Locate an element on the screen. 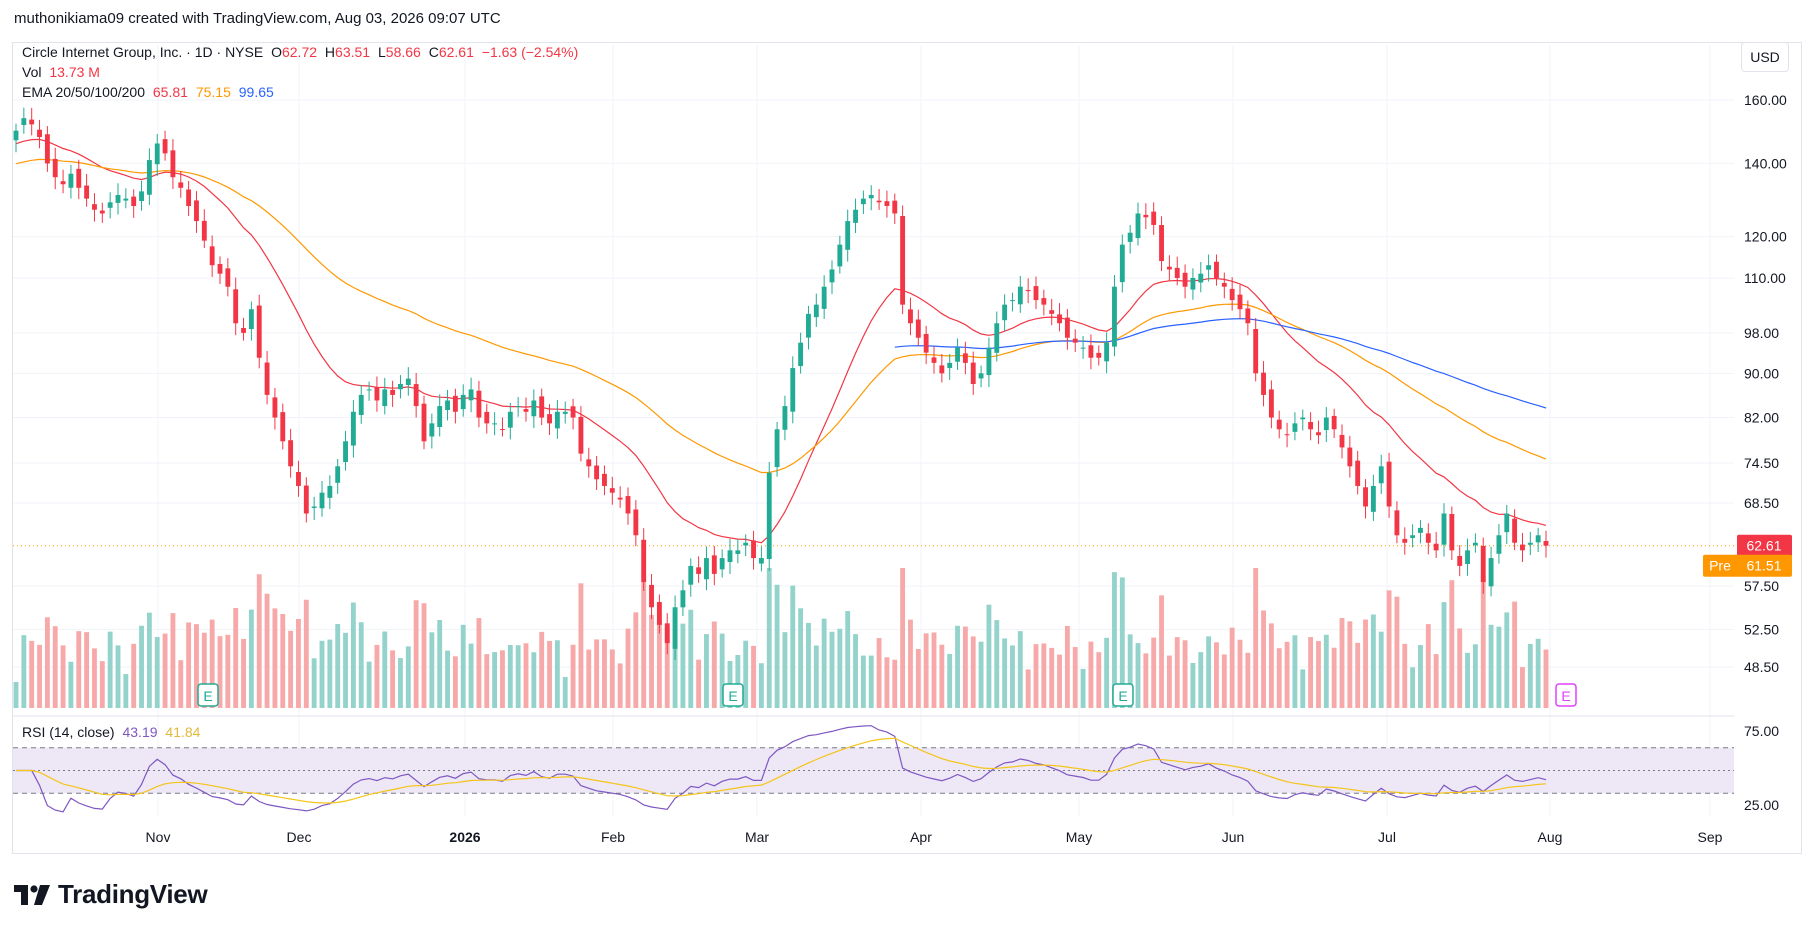 The height and width of the screenshot is (931, 1814). time-tick-label: Jul is located at coordinates (1387, 837).